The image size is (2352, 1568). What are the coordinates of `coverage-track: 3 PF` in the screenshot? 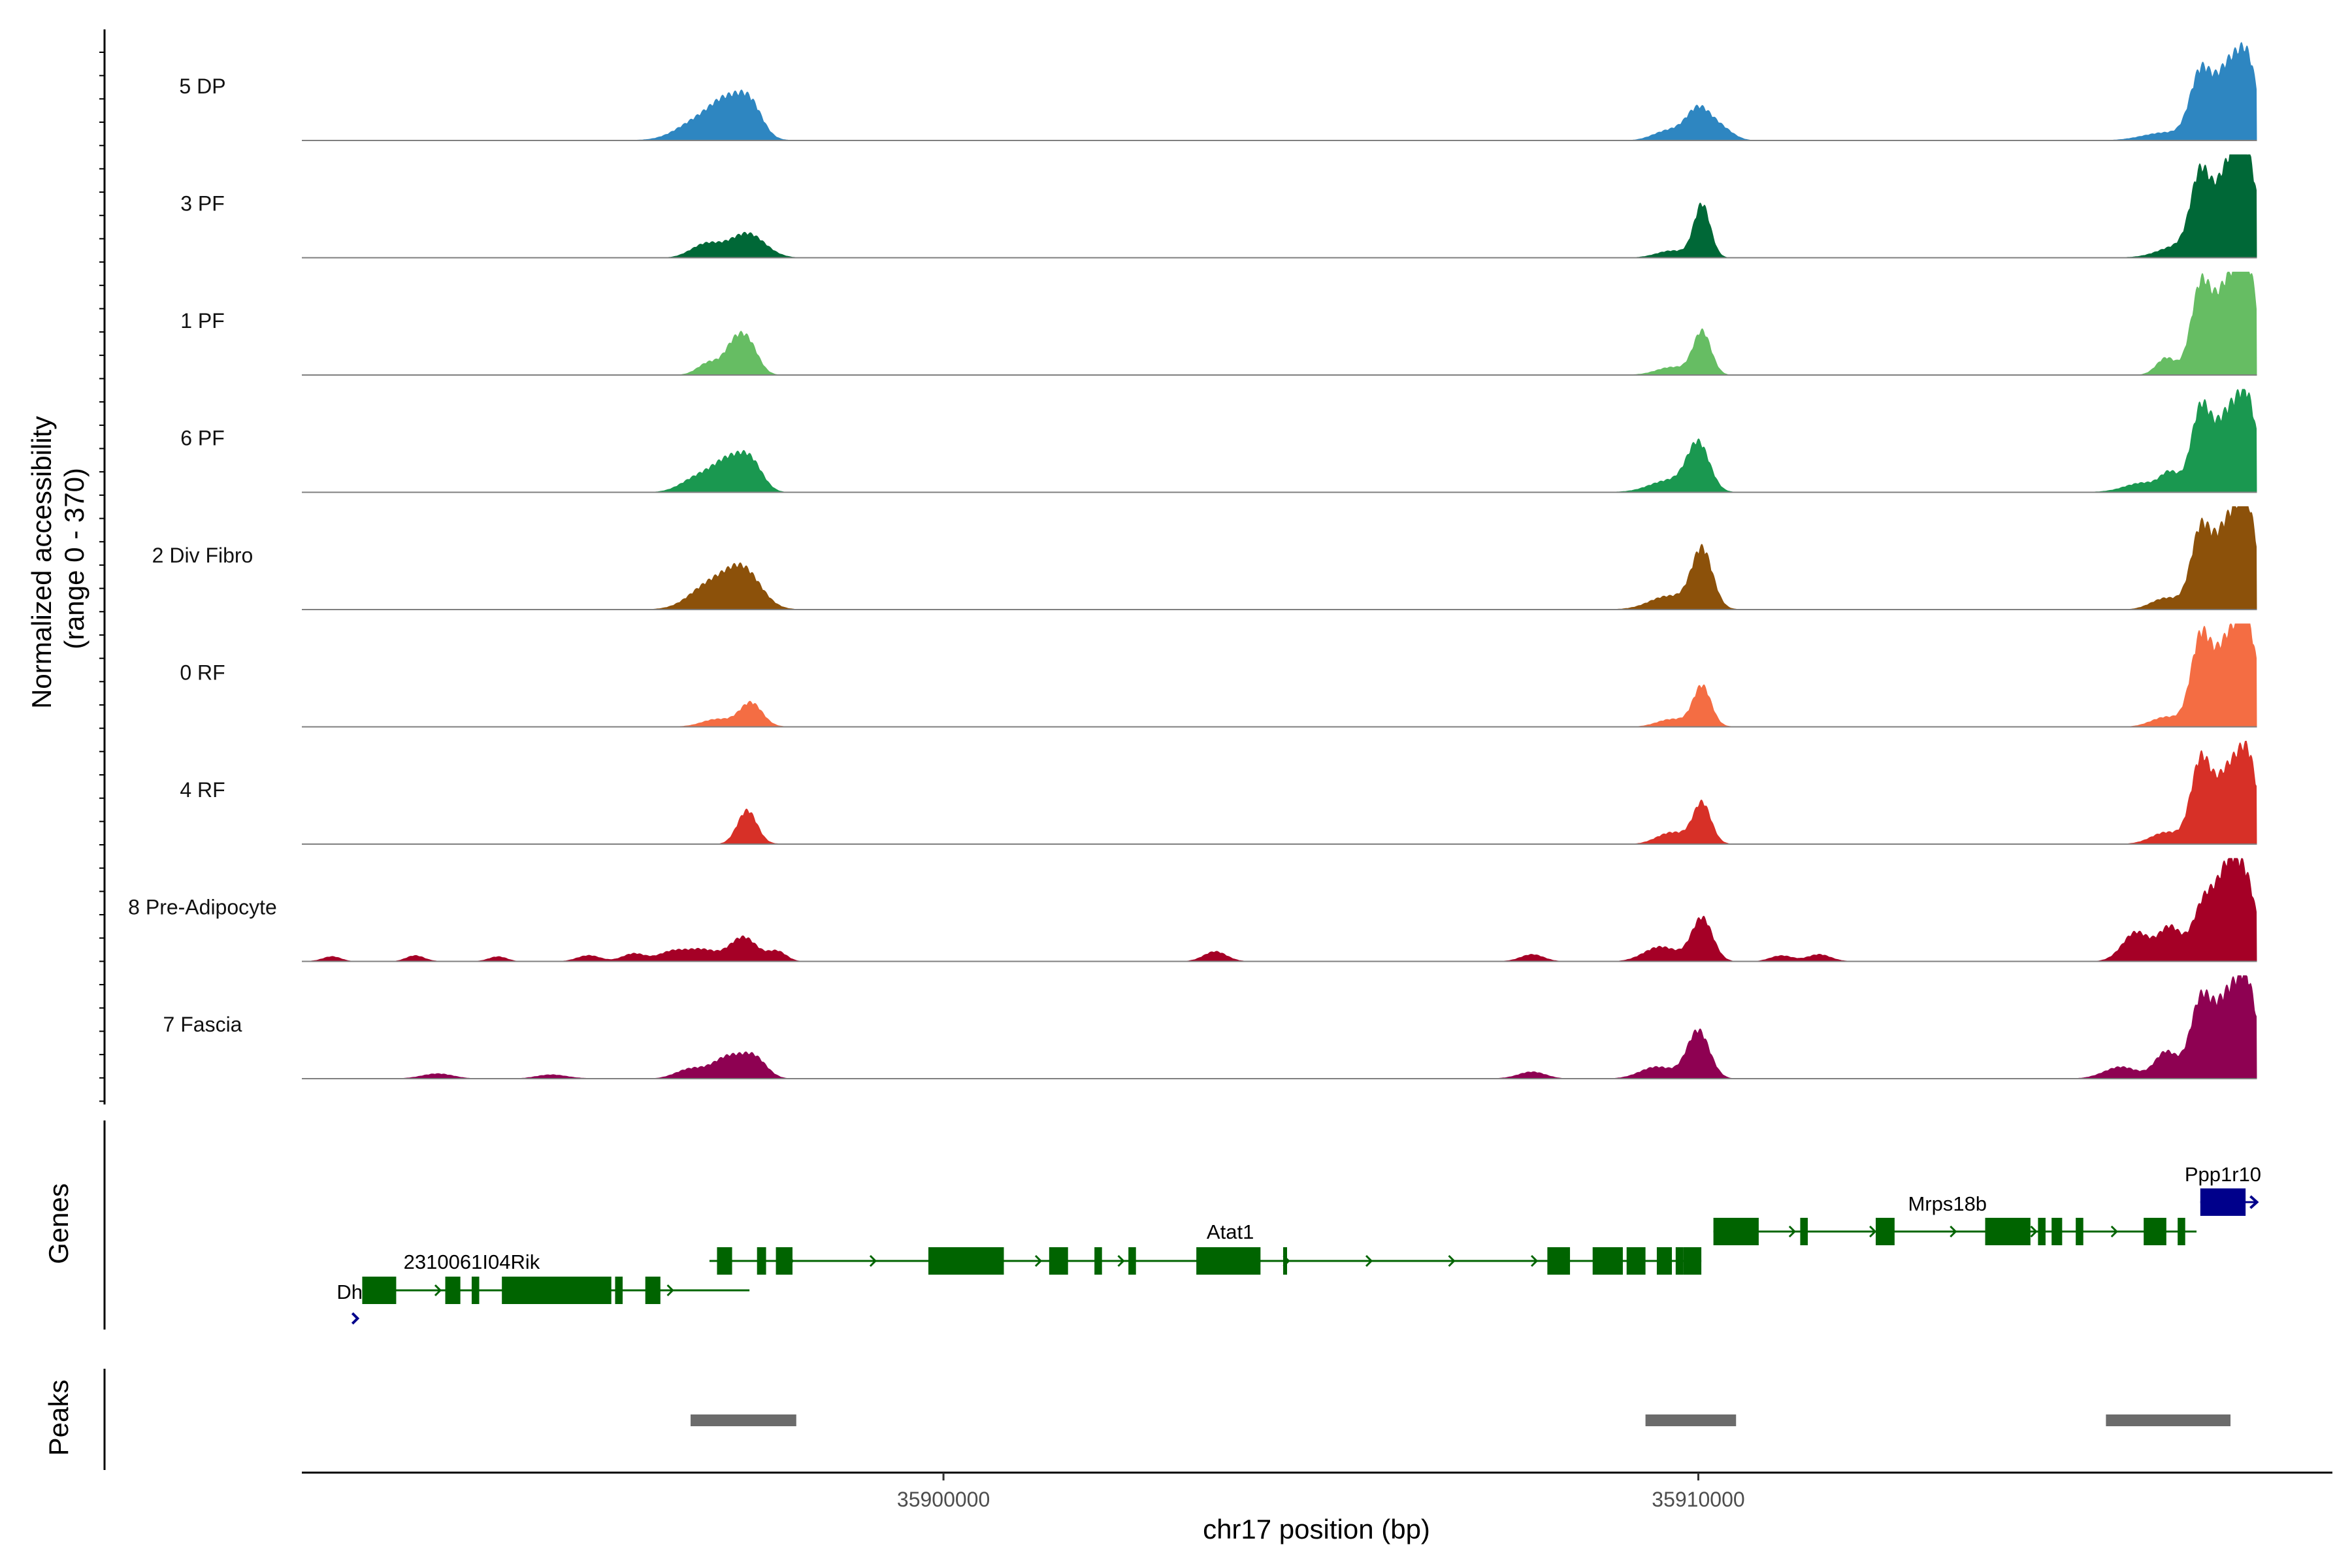 It's located at (1218, 206).